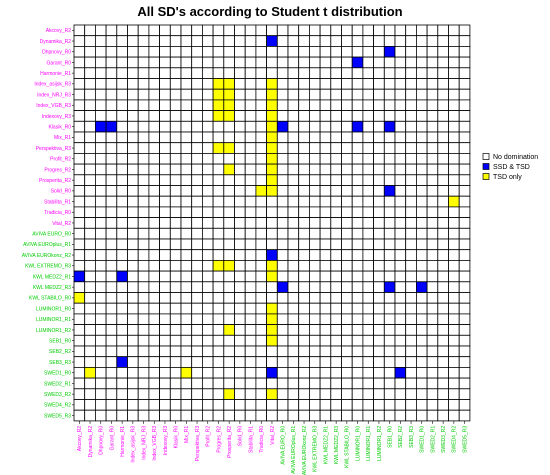  I want to click on heatmap-cell-ssd, so click(272, 372).